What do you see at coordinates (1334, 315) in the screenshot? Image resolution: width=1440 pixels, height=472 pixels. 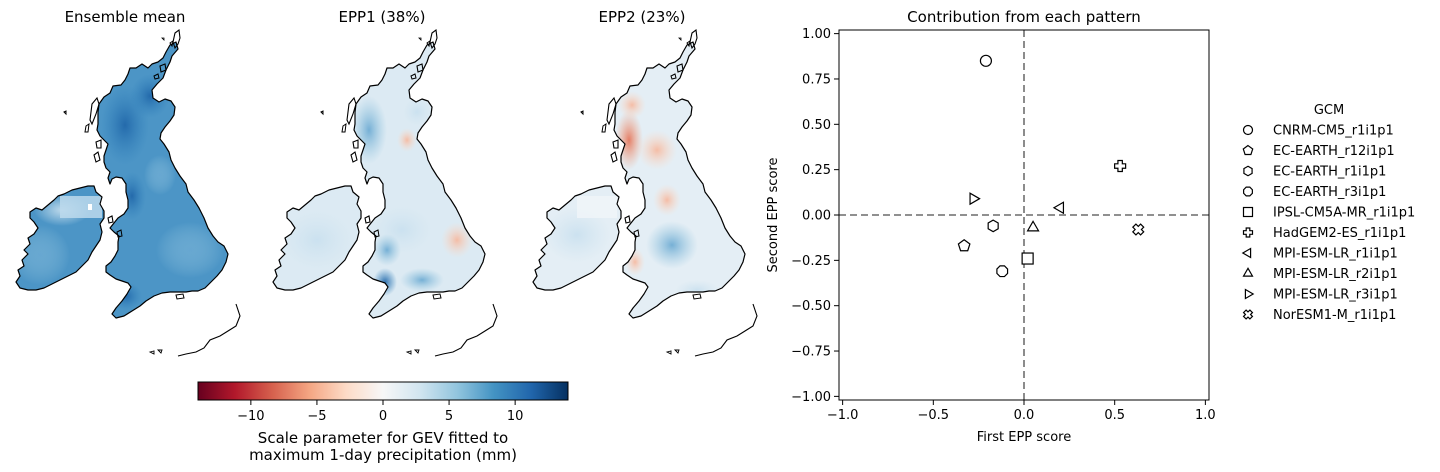 I see `legend-label: NorESM1-M_r1i1p1` at bounding box center [1334, 315].